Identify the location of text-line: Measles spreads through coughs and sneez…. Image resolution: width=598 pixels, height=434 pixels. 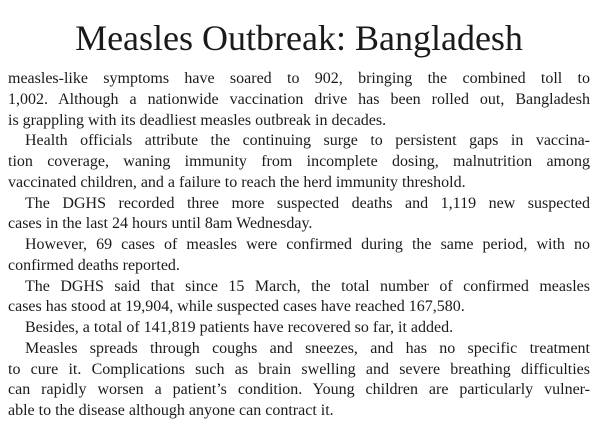
(307, 348).